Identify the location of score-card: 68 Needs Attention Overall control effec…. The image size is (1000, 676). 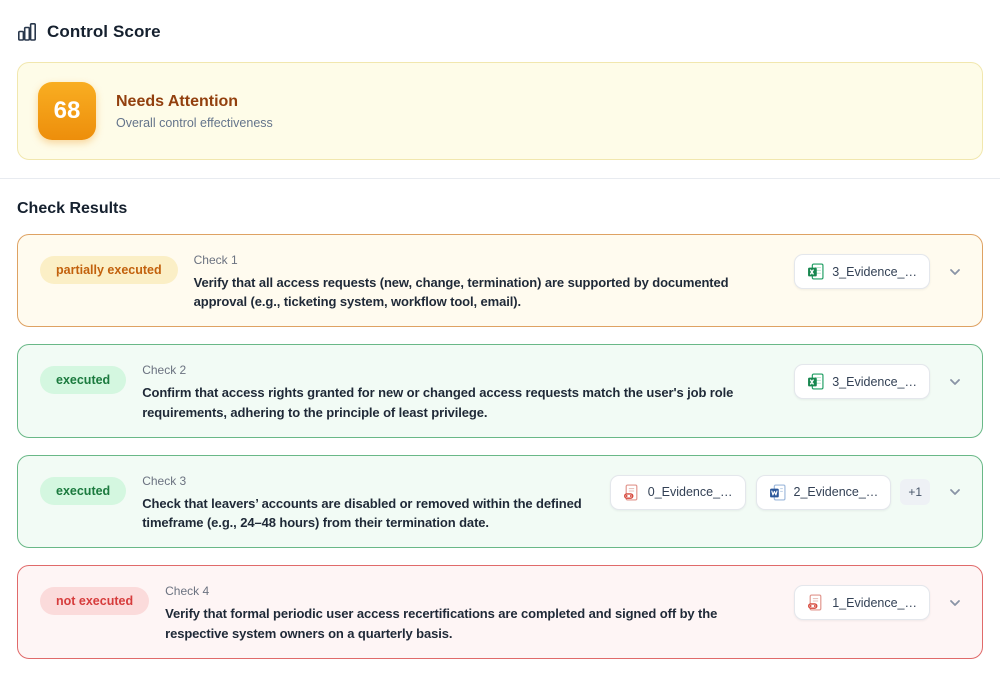
(500, 111).